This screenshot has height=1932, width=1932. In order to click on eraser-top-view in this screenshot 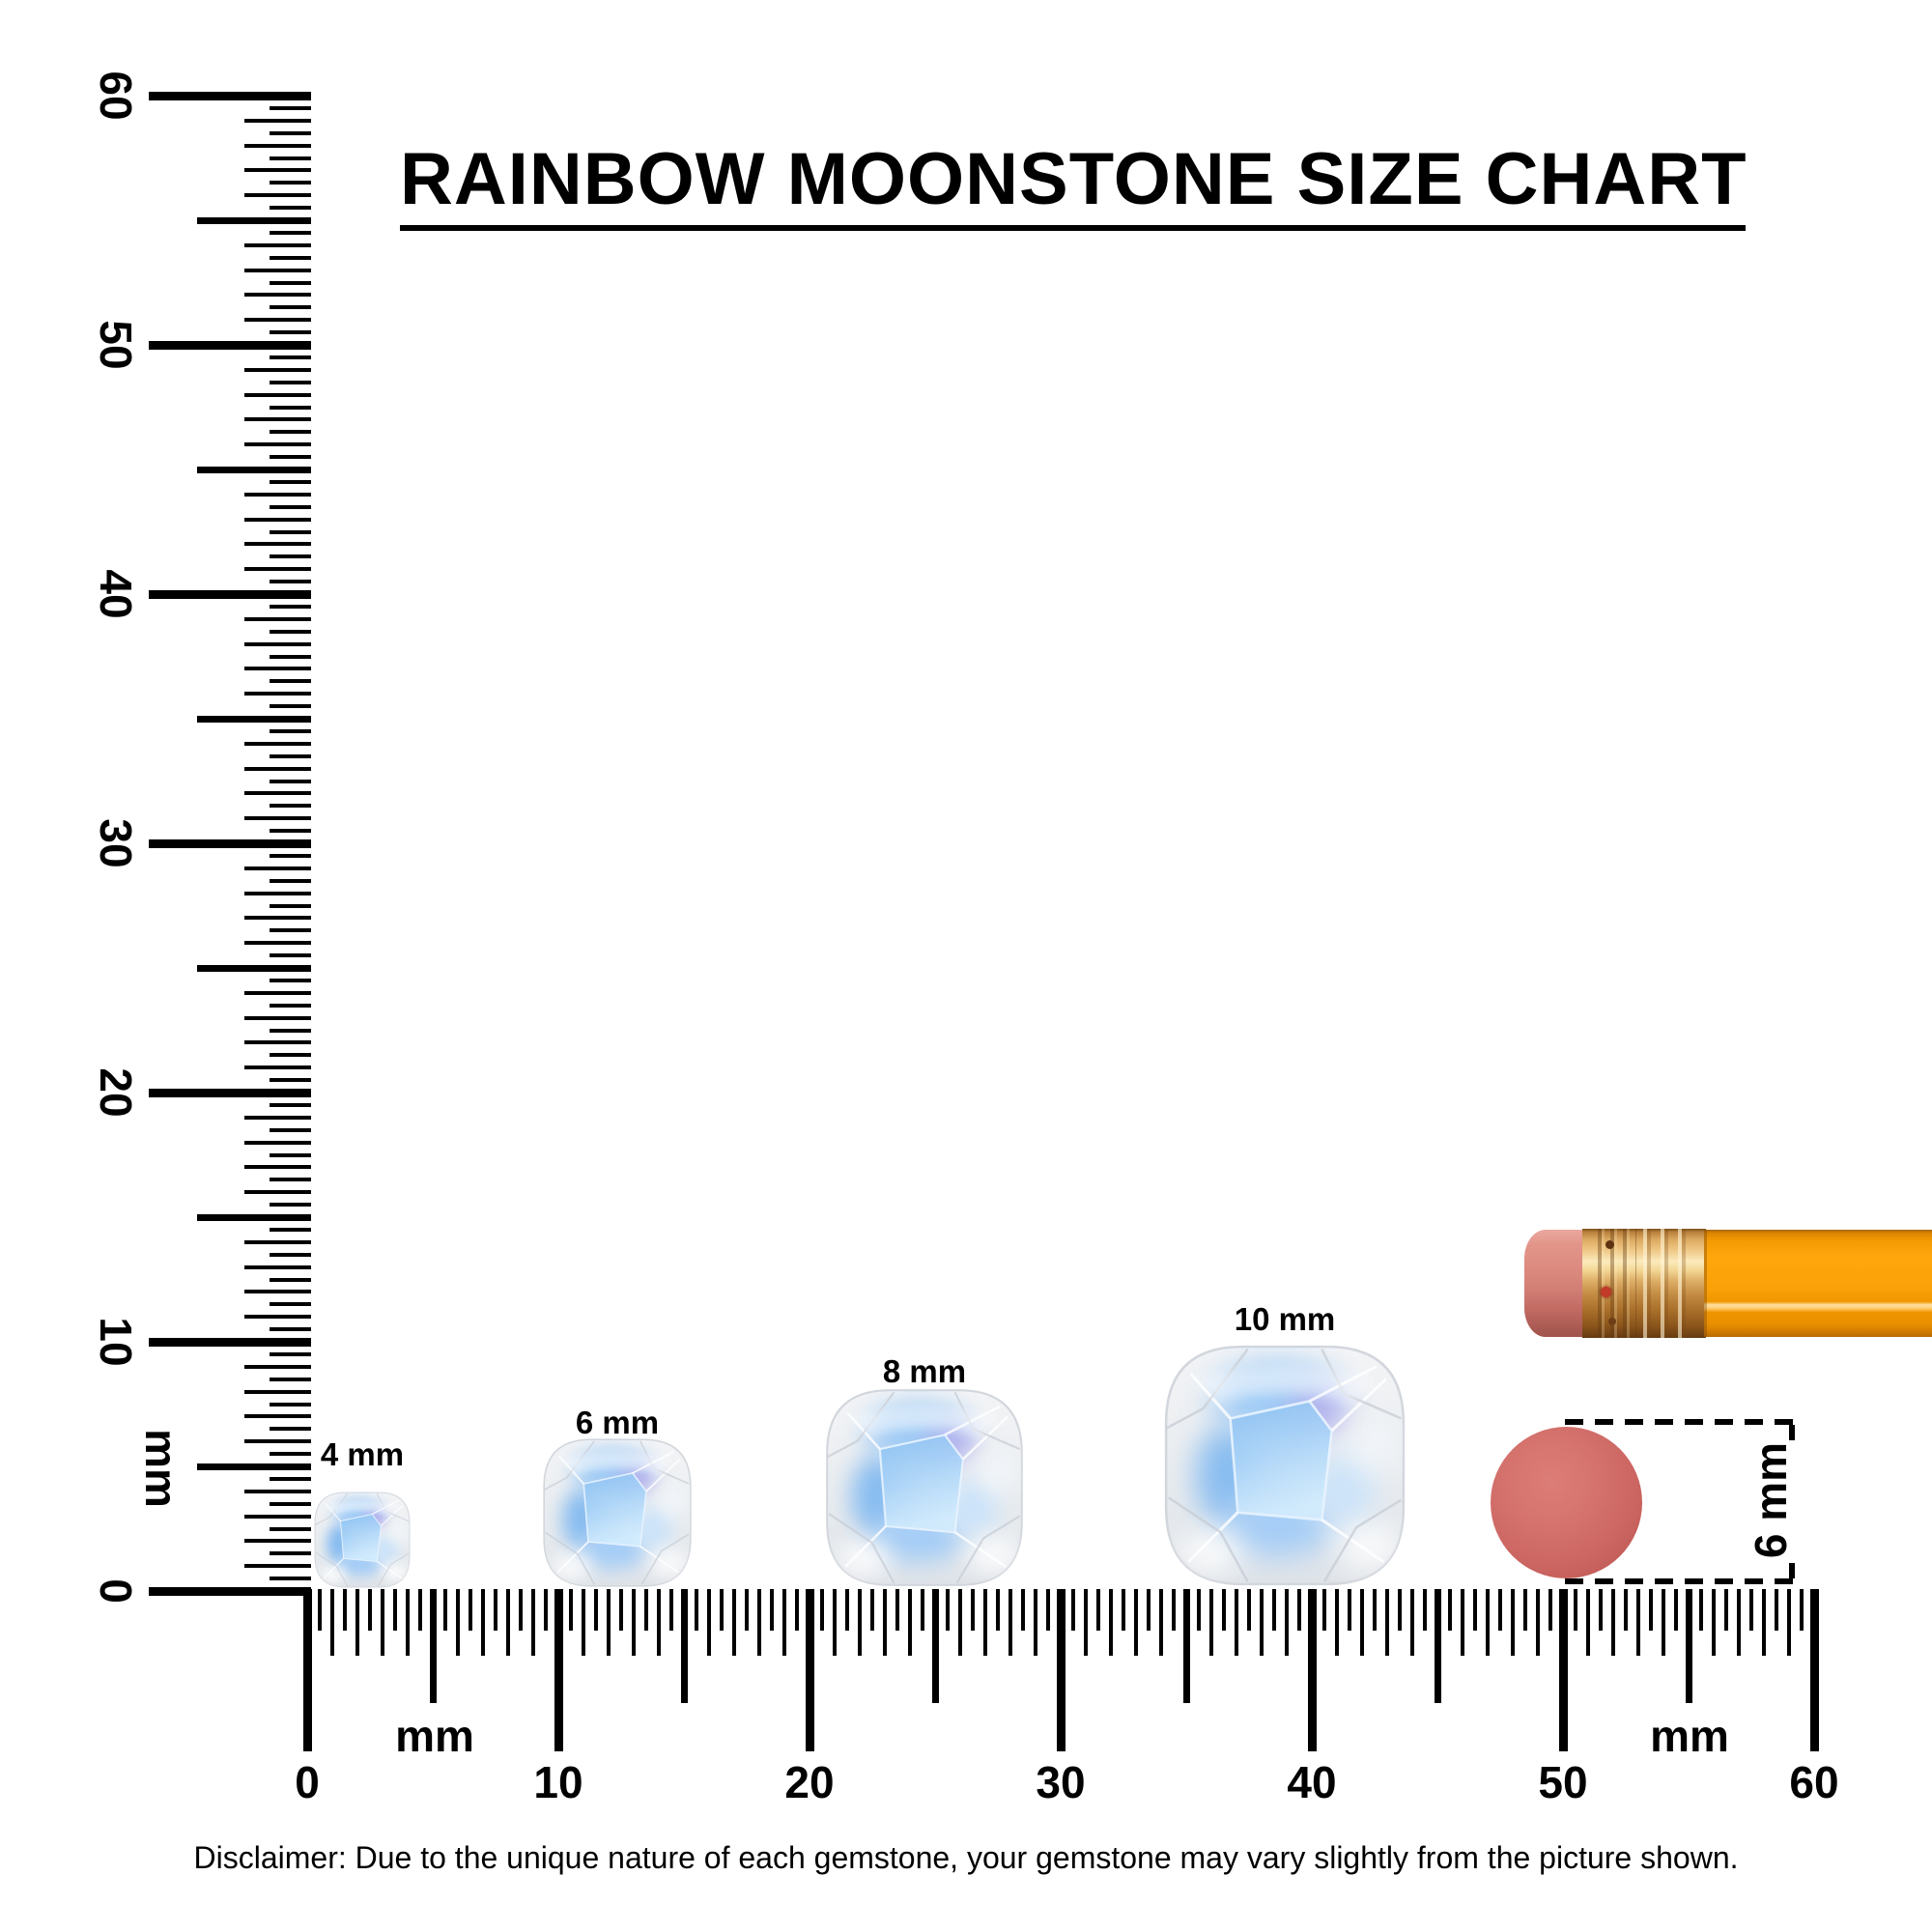, I will do `click(1566, 1502)`.